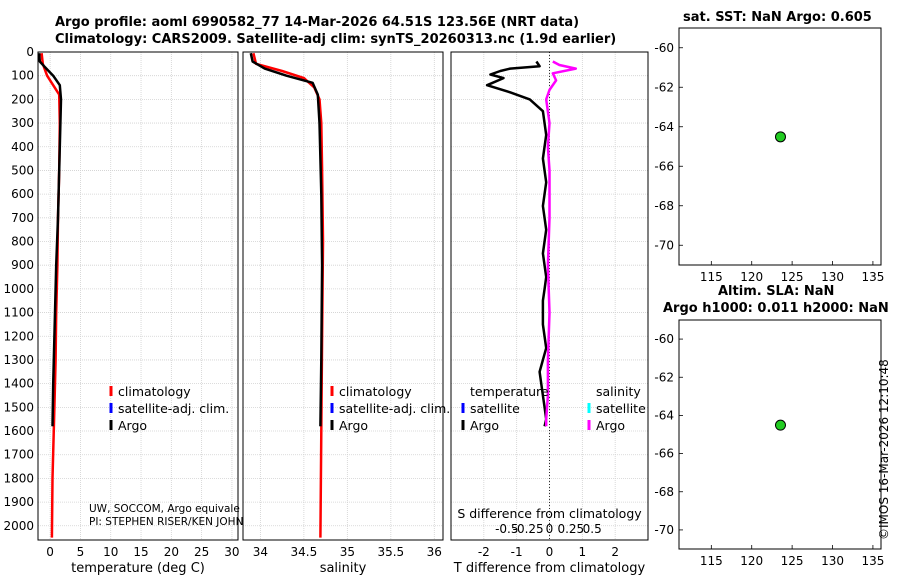 The image size is (900, 580). I want to click on x2-tick-label: 0.5, so click(592, 529).